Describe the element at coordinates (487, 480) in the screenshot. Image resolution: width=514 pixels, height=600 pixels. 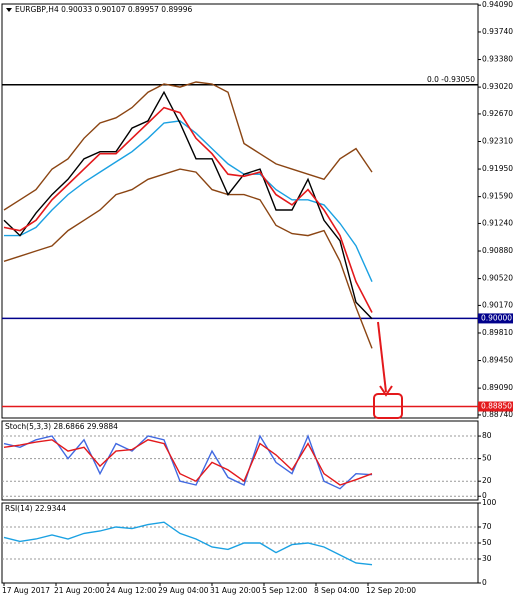
I see `y-tick-label: 20` at that location.